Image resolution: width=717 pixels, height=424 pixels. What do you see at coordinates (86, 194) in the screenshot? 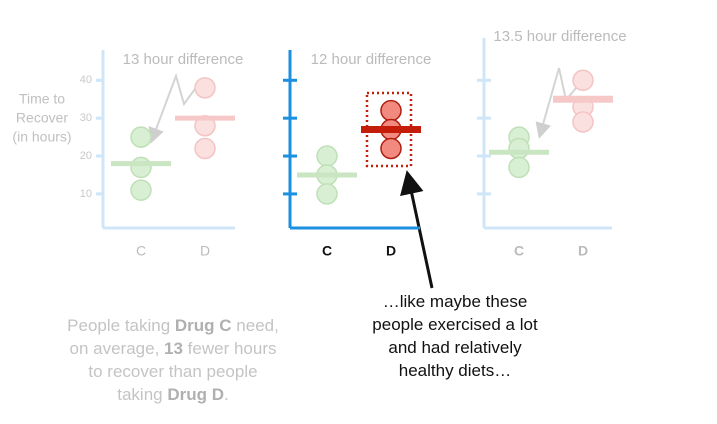
I see `y-tick-label: 10` at bounding box center [86, 194].